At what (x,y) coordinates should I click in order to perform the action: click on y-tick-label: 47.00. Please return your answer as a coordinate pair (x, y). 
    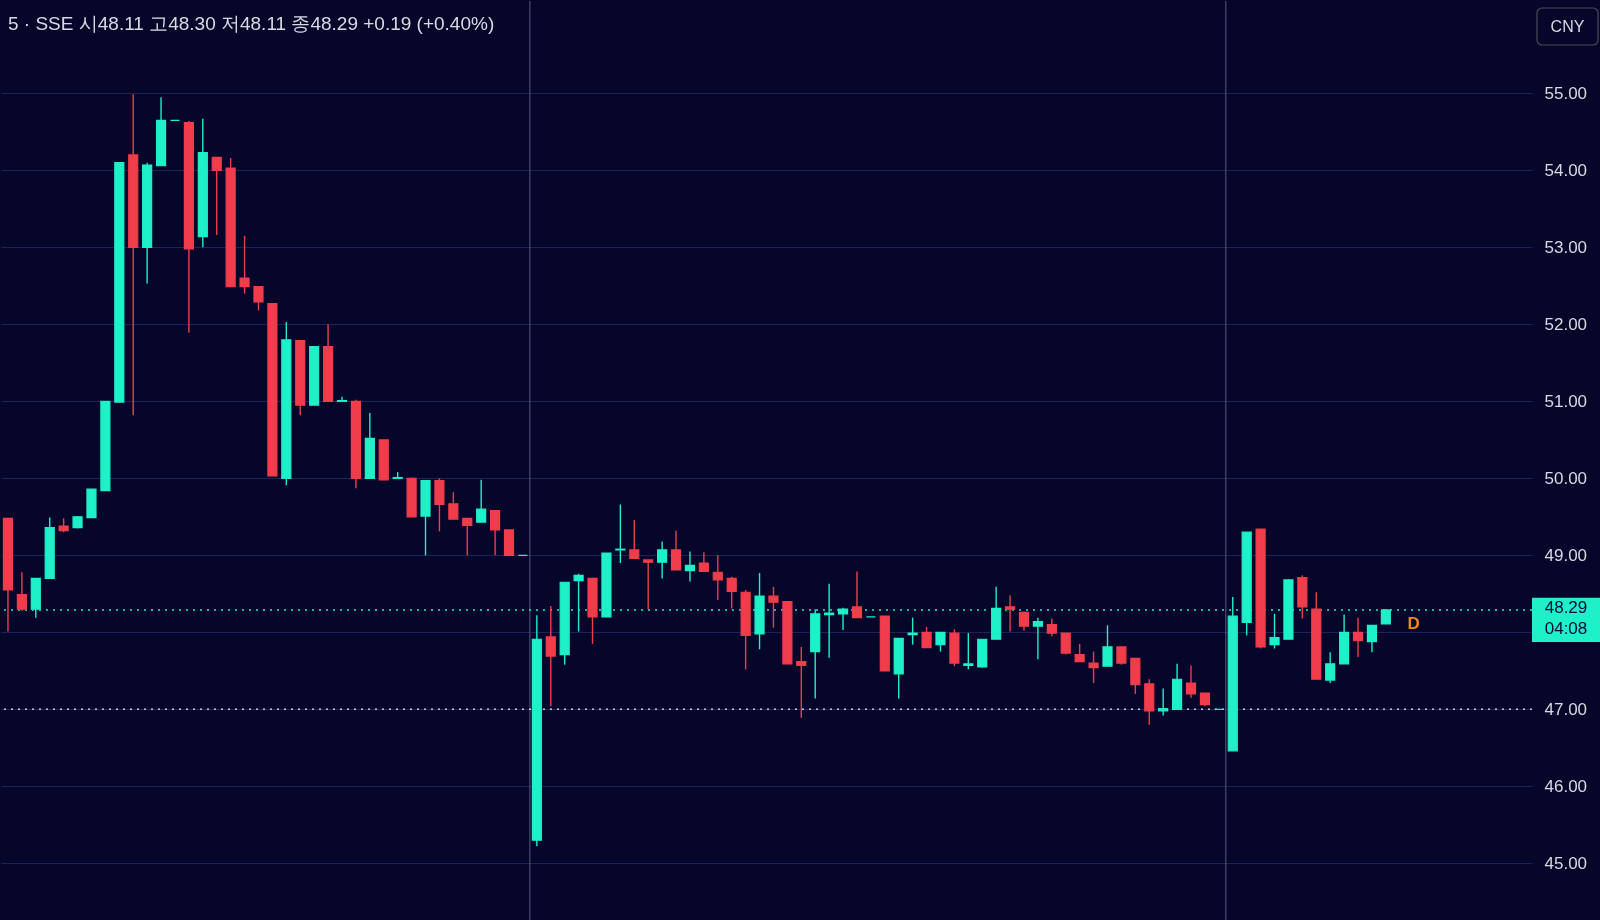
    Looking at the image, I should click on (1566, 709).